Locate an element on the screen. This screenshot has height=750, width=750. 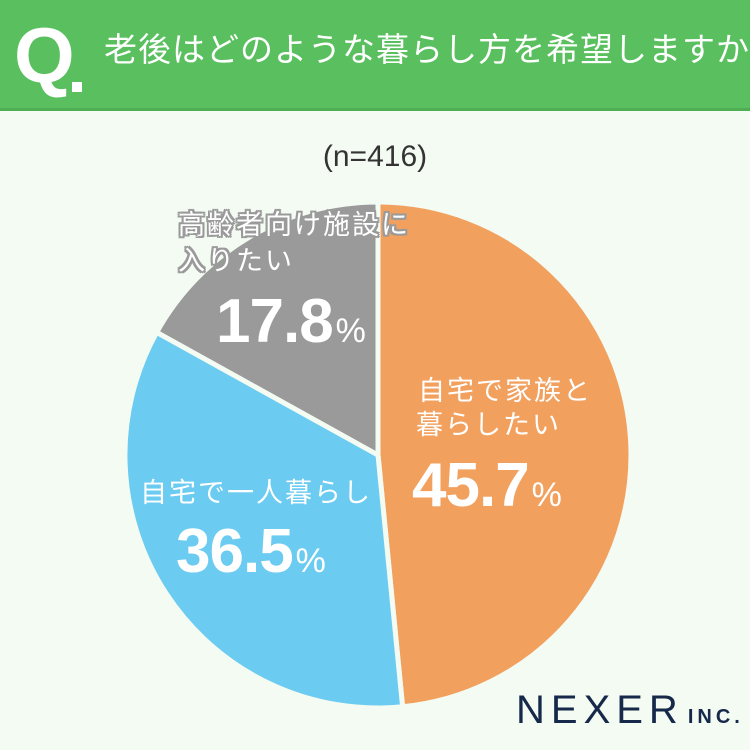
pie-slice-facility is located at coordinates (267, 328).